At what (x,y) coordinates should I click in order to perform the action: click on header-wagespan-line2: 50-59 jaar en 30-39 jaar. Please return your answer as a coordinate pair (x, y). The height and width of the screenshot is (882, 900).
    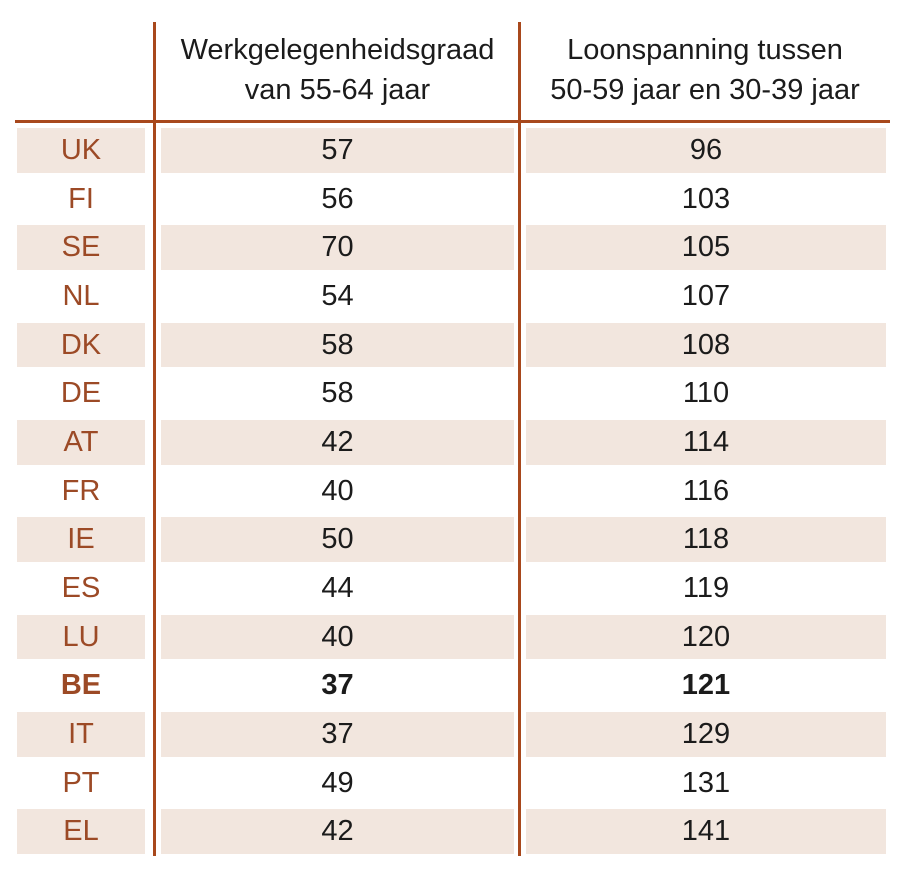
    Looking at the image, I should click on (705, 90).